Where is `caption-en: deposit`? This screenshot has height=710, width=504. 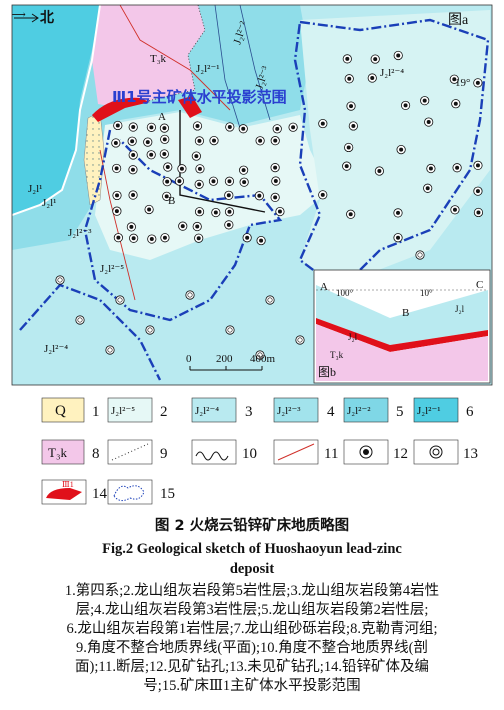 caption-en: deposit is located at coordinates (252, 569).